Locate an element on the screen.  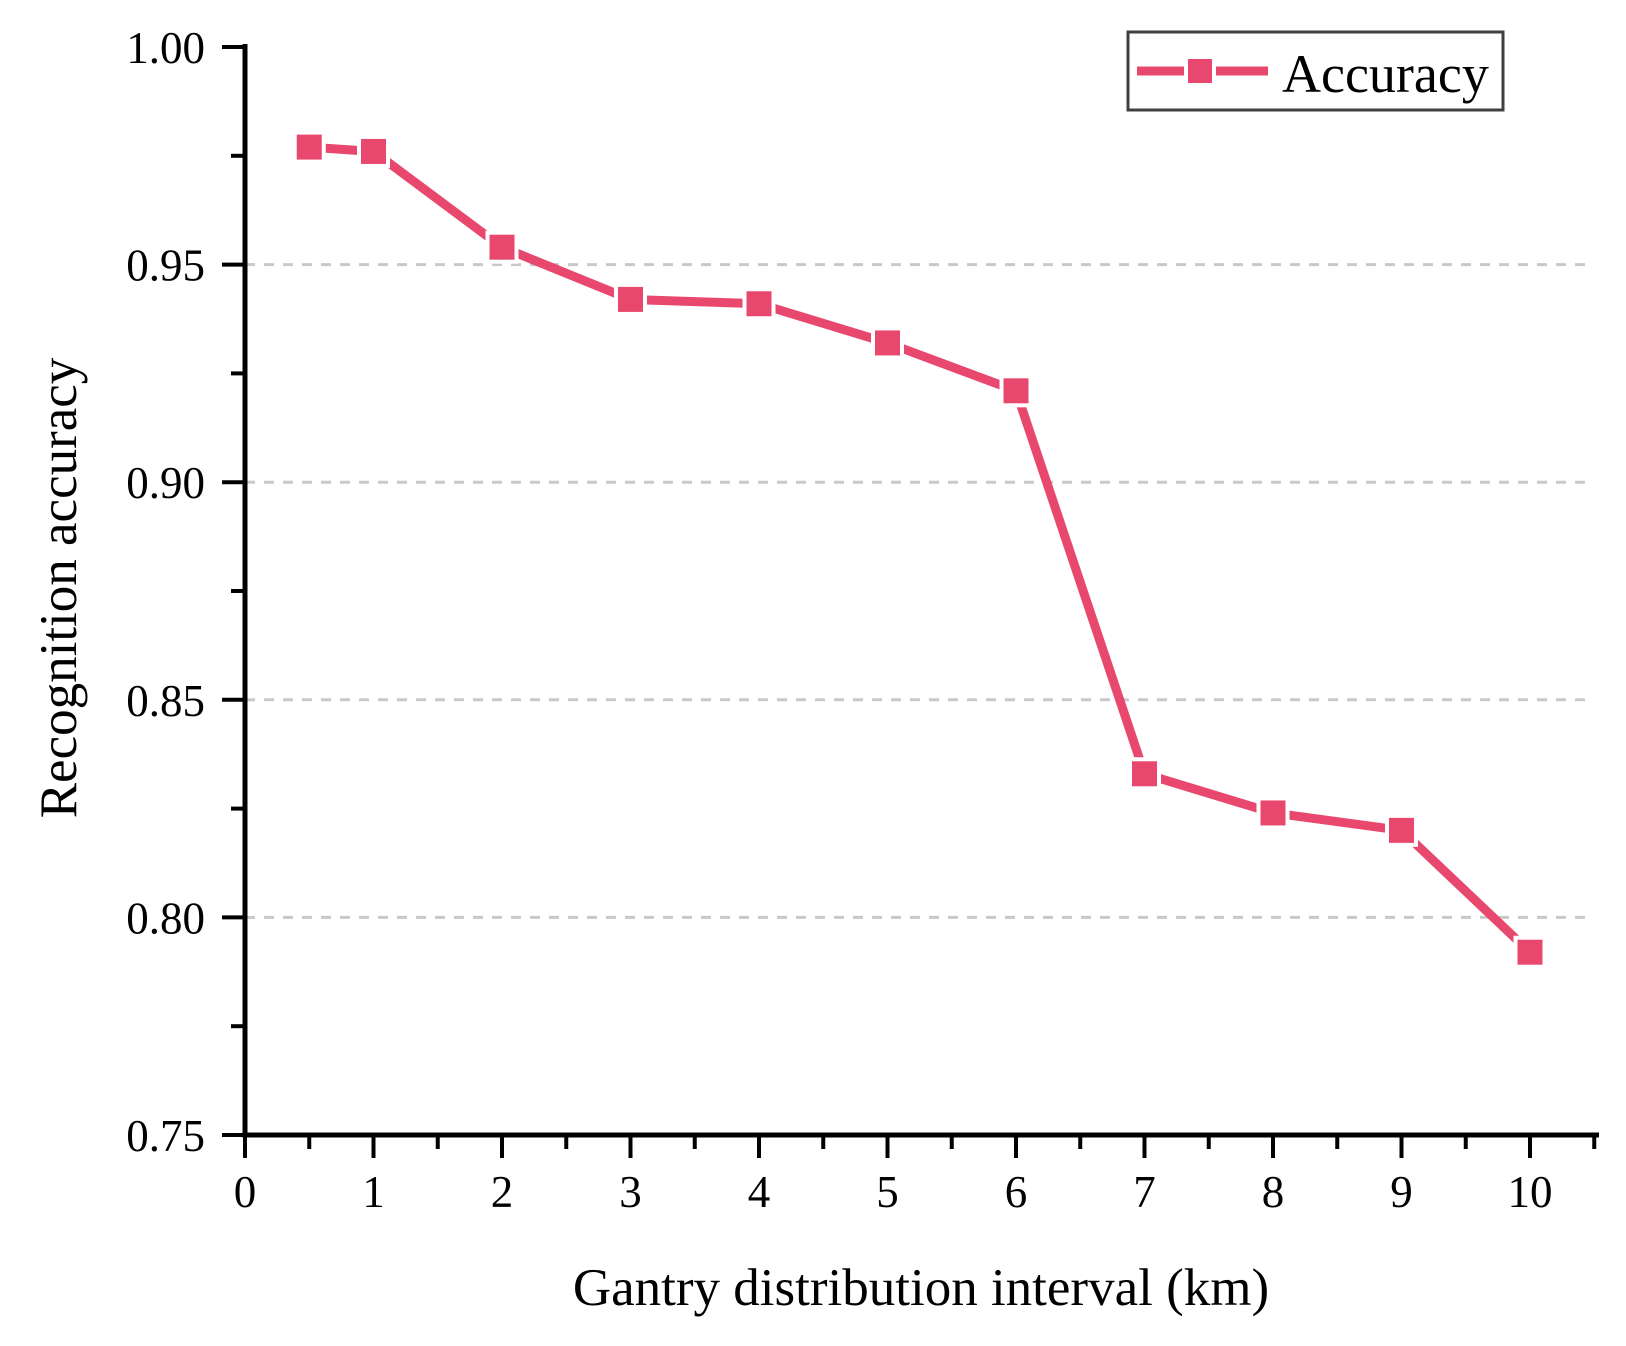
legend: Accuracy is located at coordinates (1315, 71).